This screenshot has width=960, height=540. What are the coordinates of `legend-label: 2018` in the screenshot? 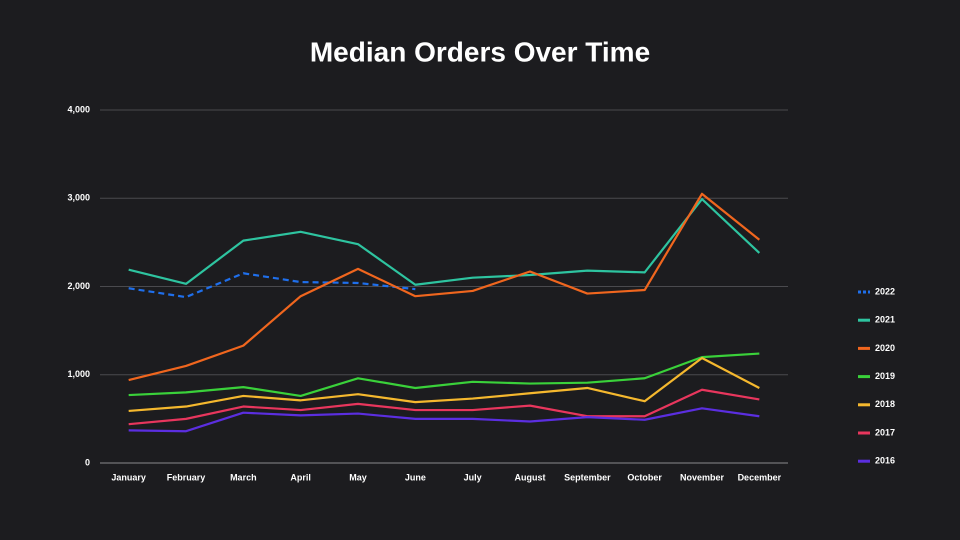 It's located at (885, 404).